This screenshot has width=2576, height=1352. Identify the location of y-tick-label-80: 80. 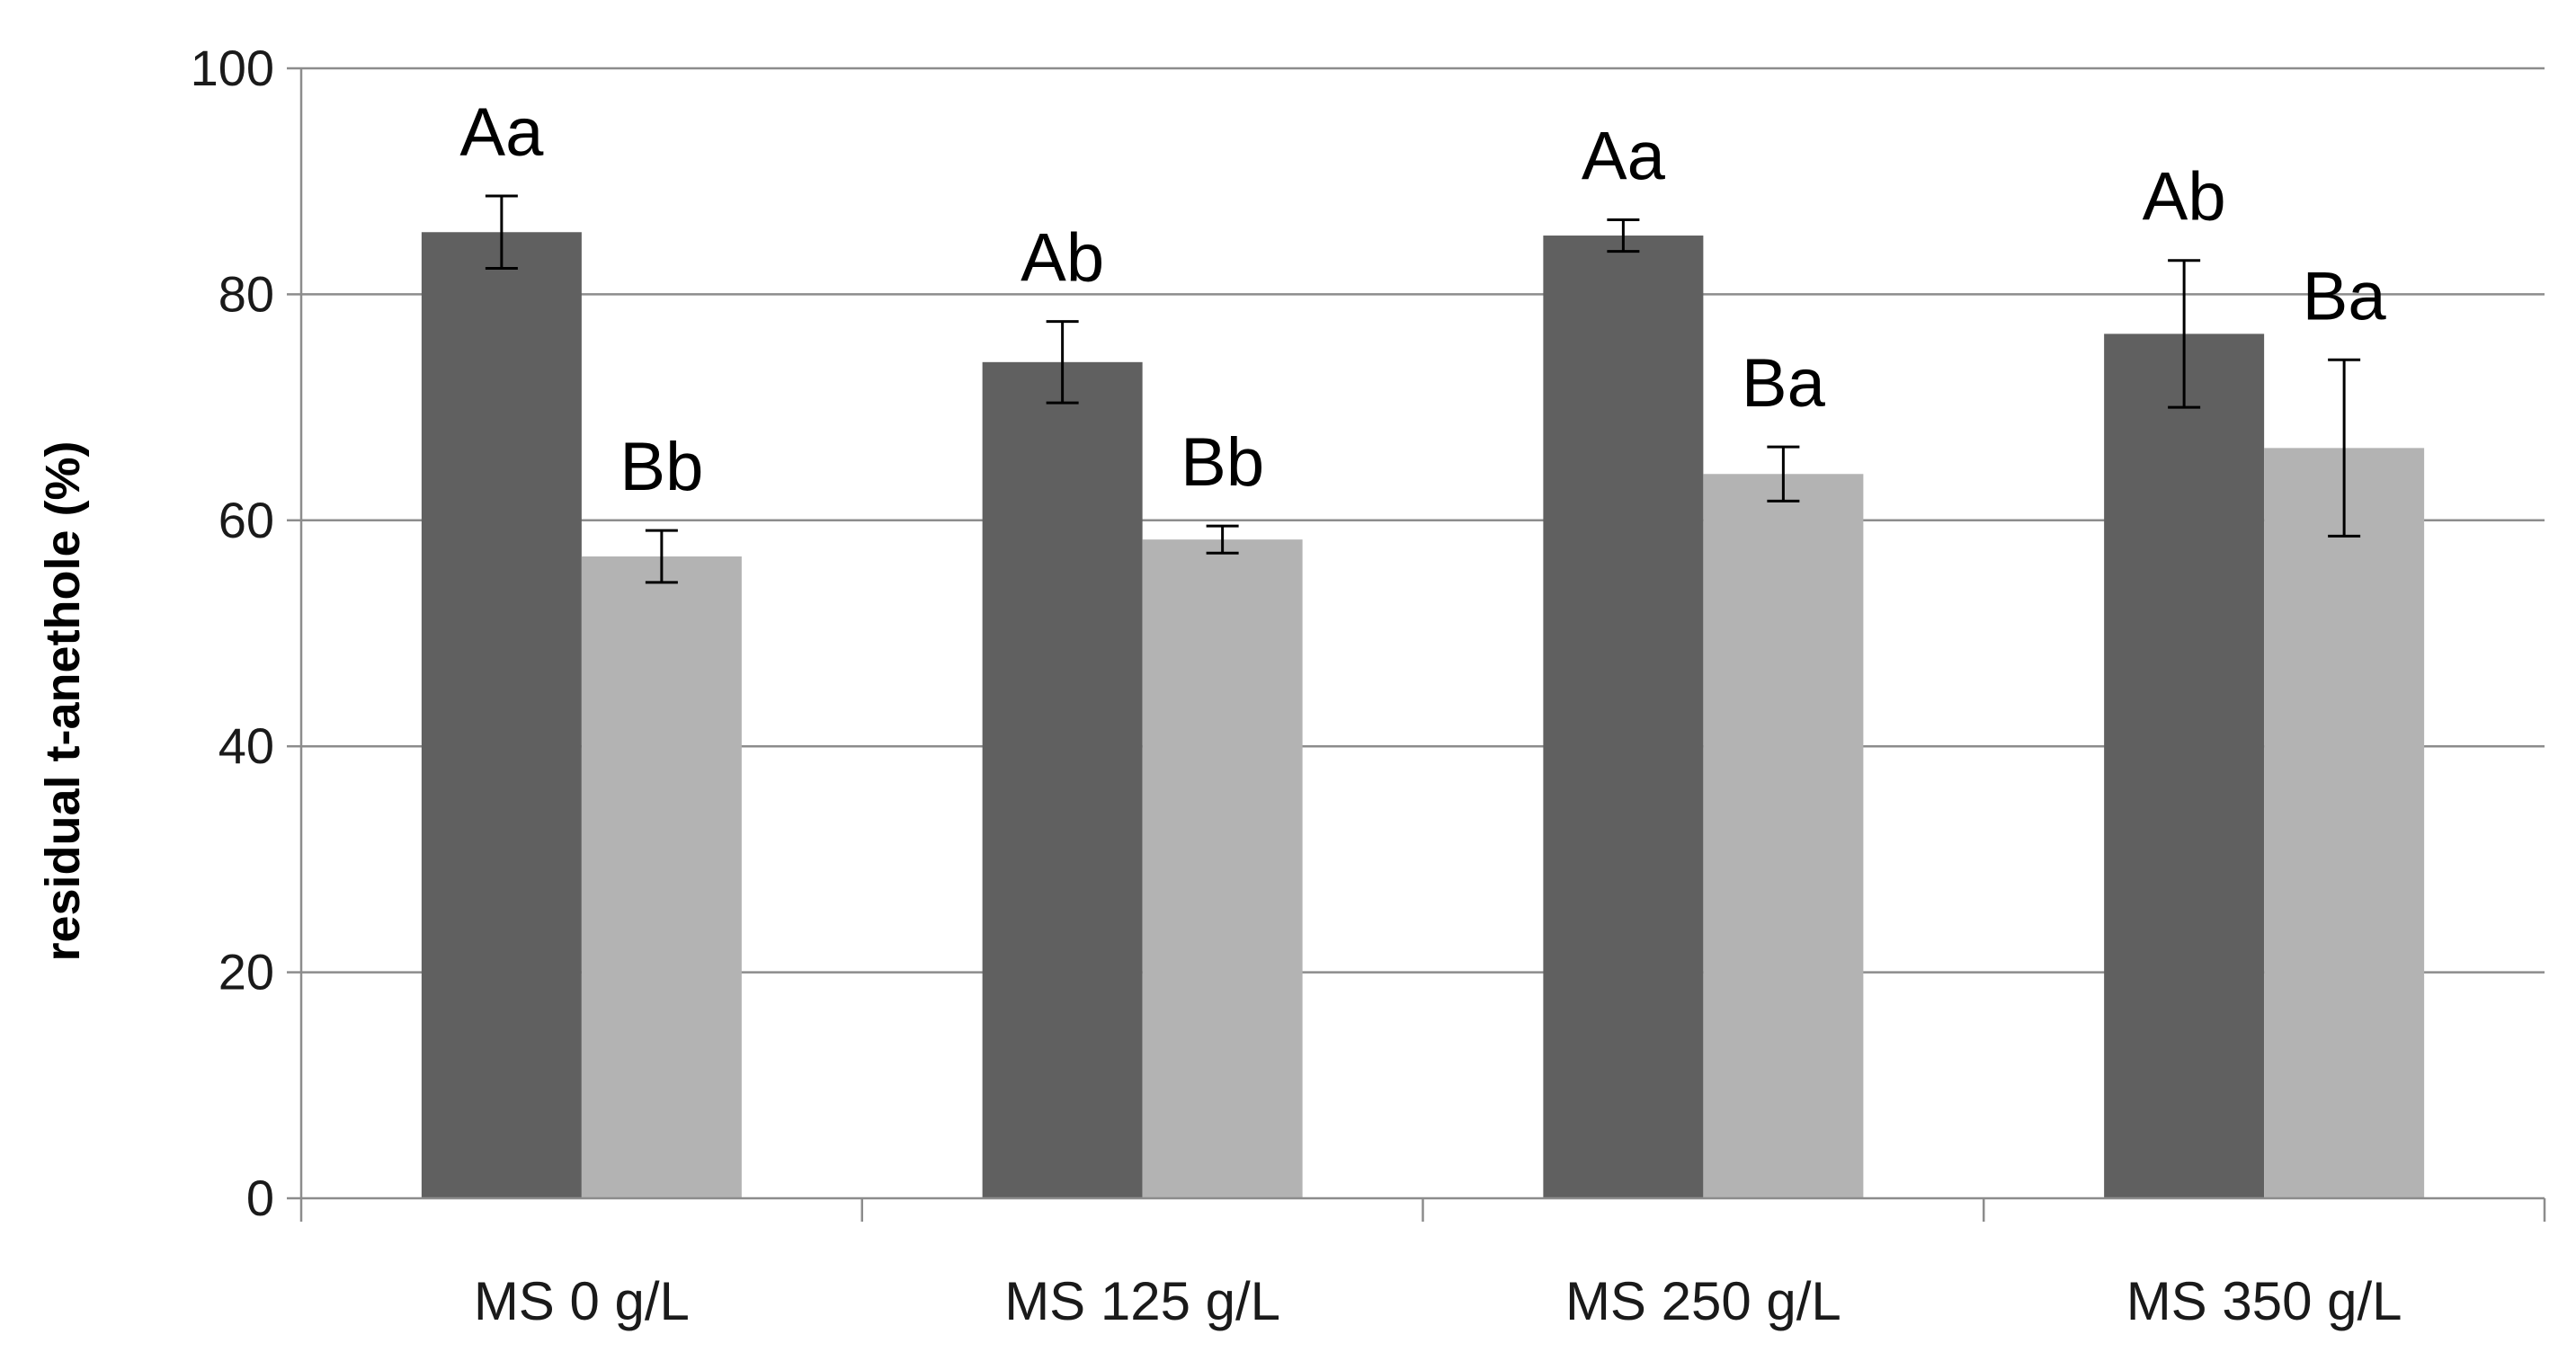
(246, 293).